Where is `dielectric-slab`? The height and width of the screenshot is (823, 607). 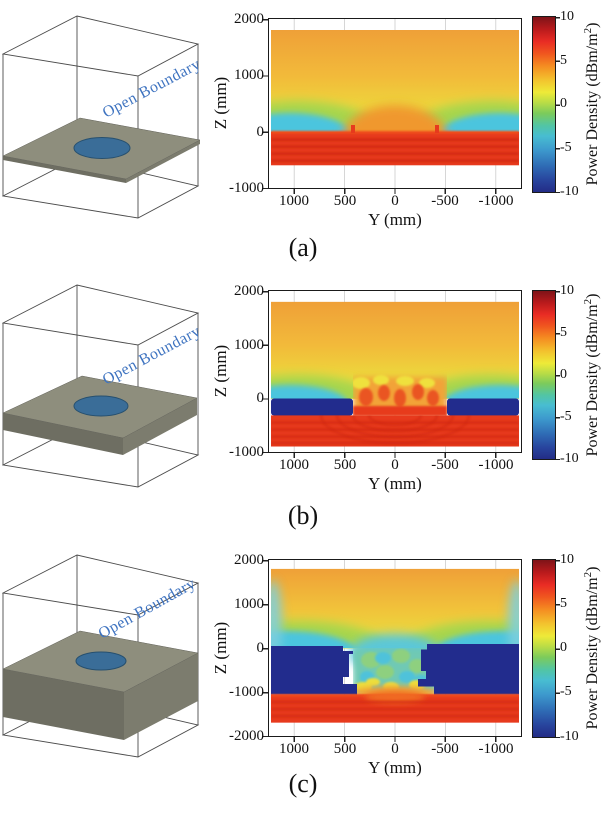
dielectric-slab is located at coordinates (100, 685).